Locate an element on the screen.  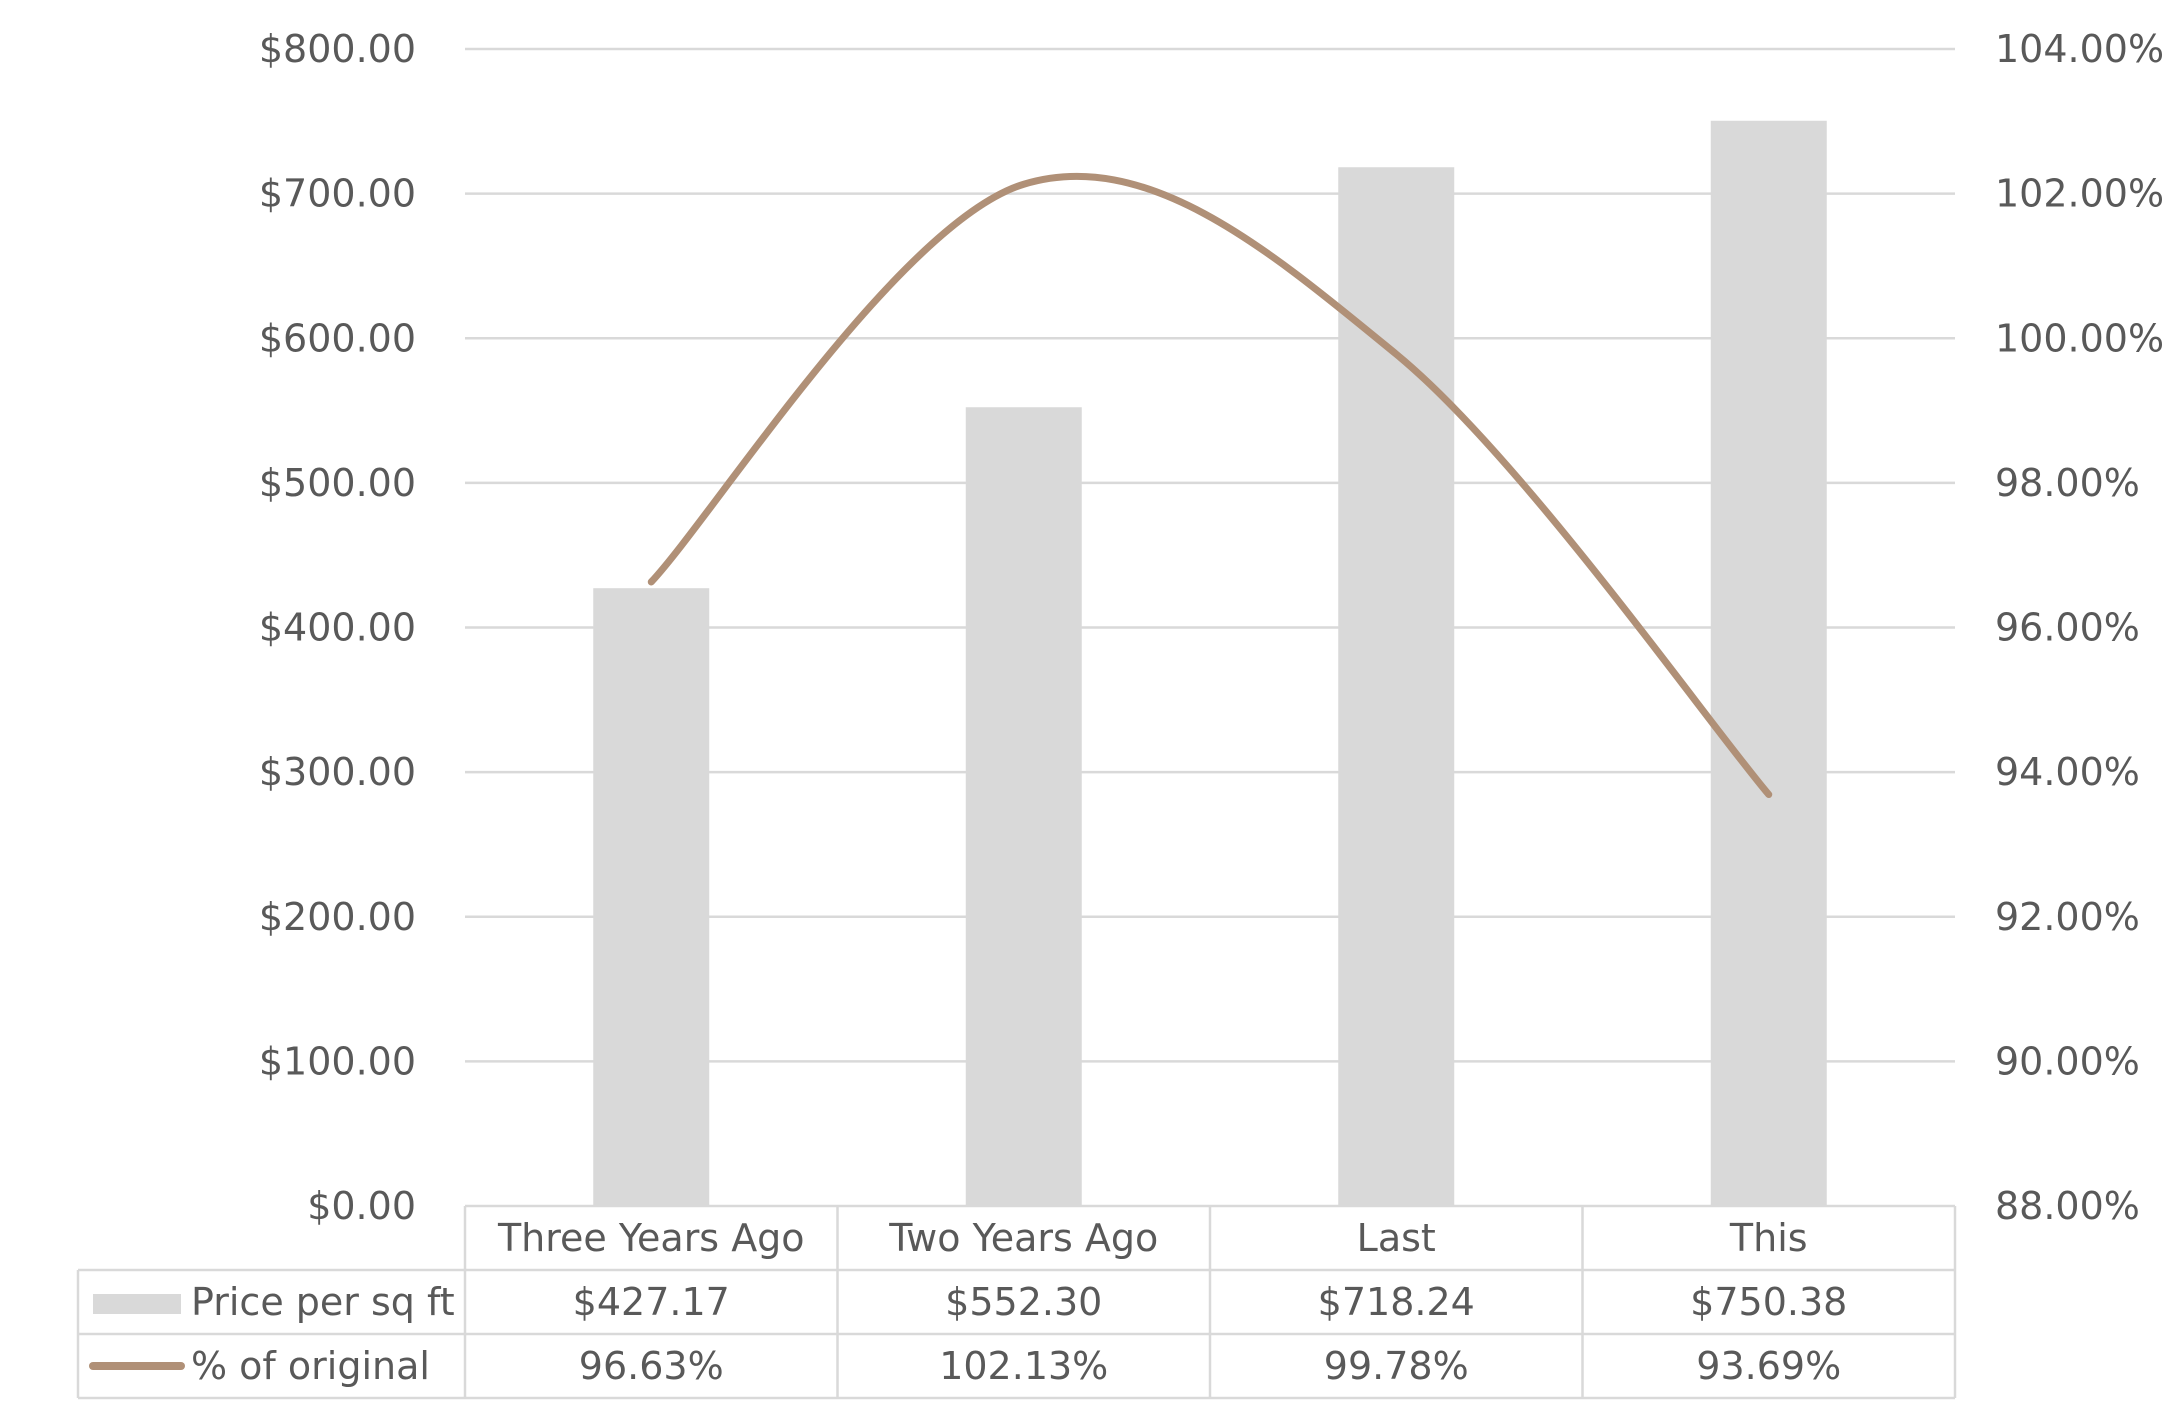
category-label: Three Years Ago is located at coordinates (651, 1238).